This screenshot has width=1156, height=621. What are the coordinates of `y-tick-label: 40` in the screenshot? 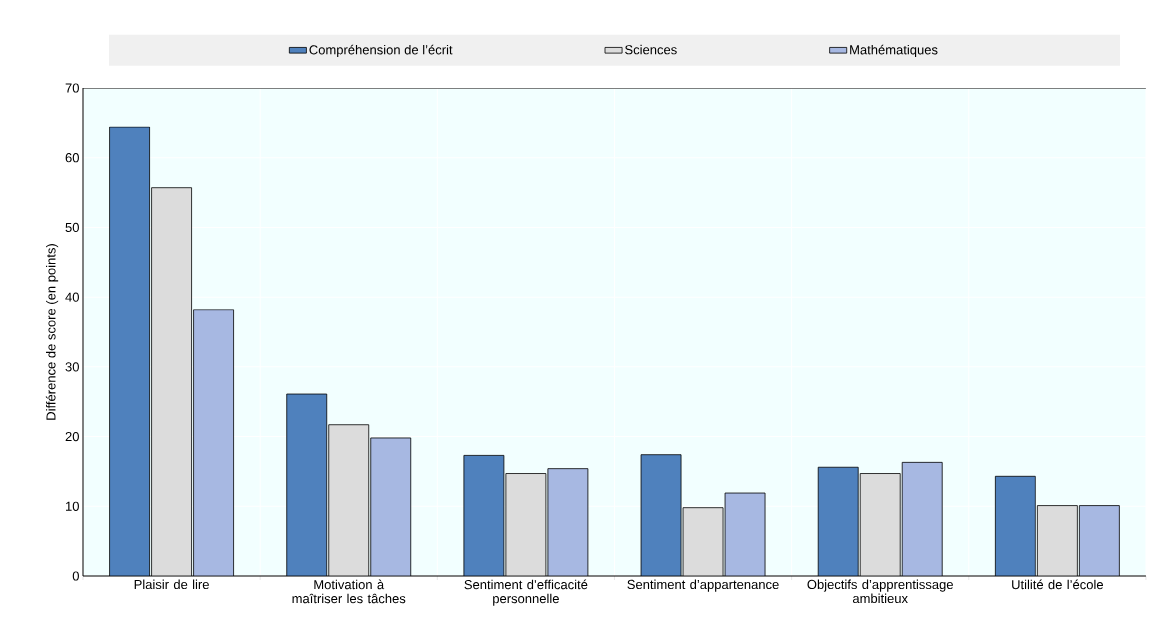 It's located at (72, 297).